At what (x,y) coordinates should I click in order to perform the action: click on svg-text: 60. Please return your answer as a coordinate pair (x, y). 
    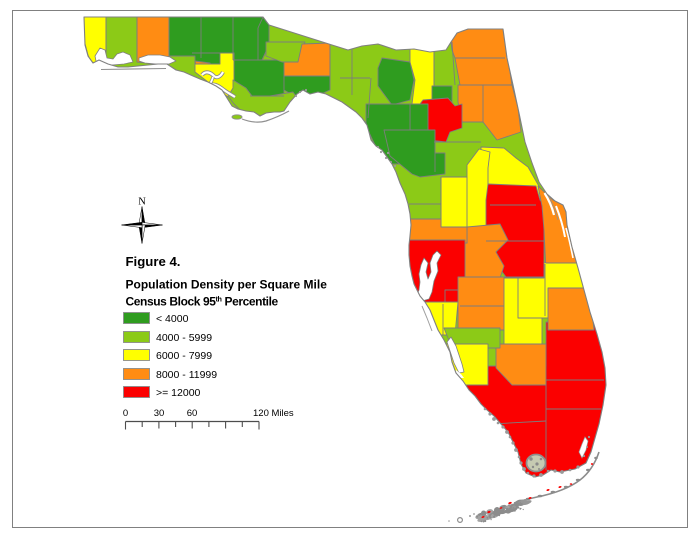
    Looking at the image, I should click on (192, 413).